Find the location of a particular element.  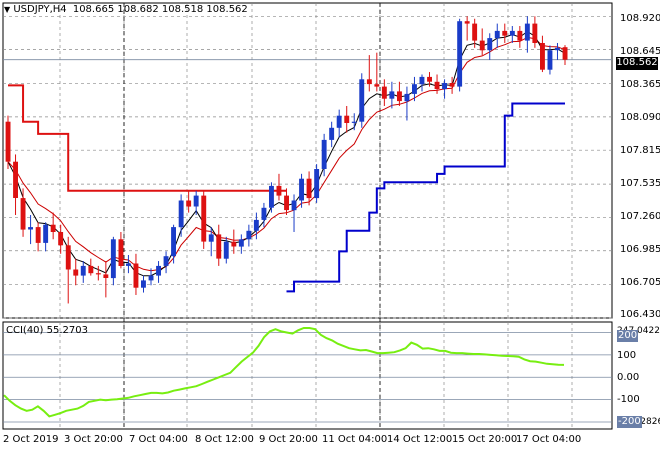

cci-level-tick: 200 is located at coordinates (628, 336).